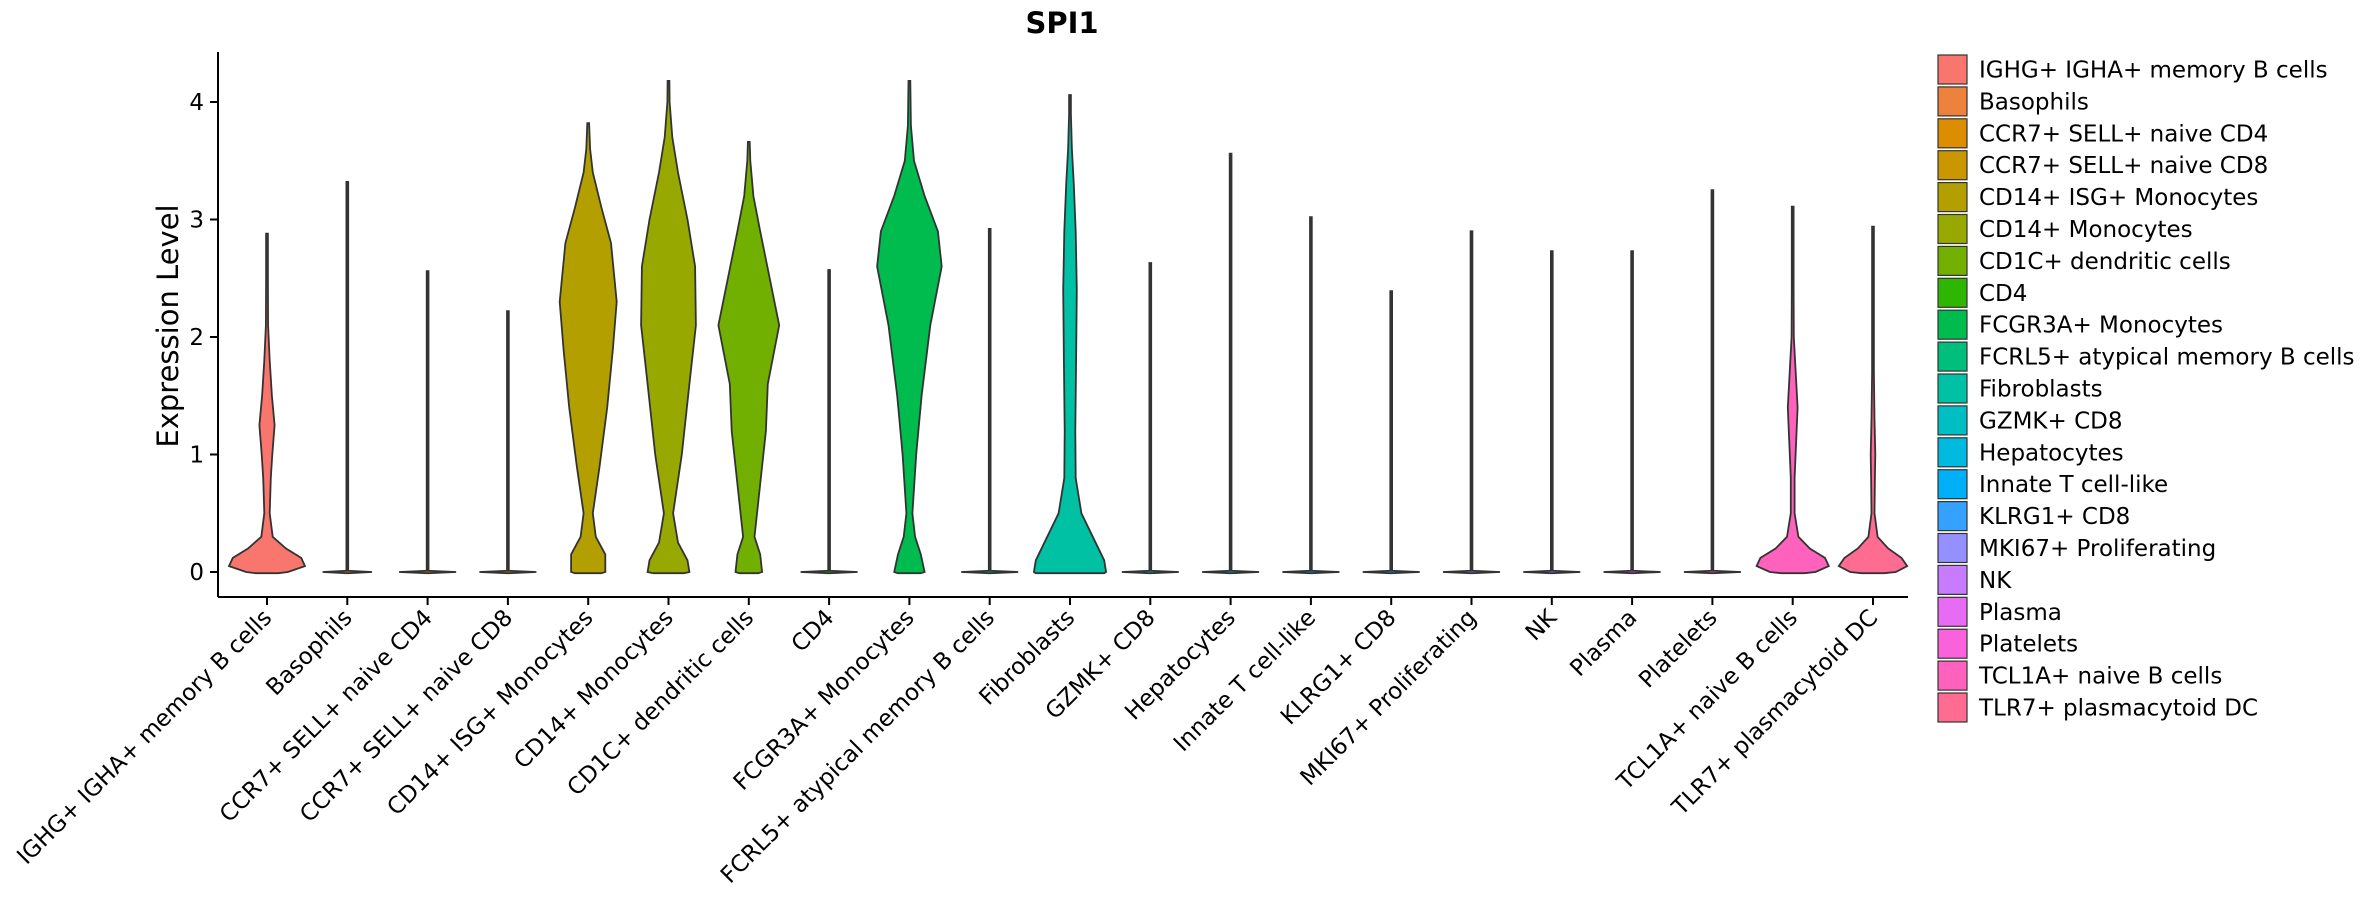 The image size is (2362, 900). I want to click on legend-item: FCRL5+ atypical memory B cells, so click(2146, 356).